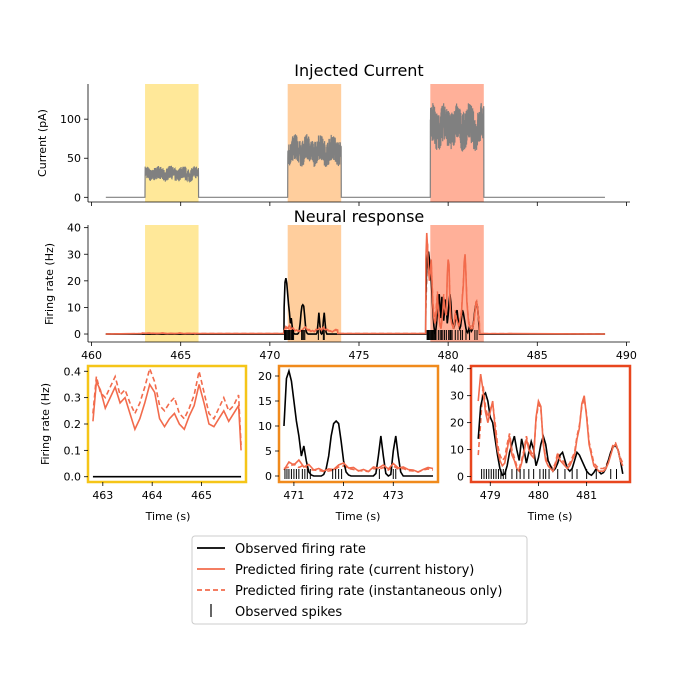 The width and height of the screenshot is (700, 700). Describe the element at coordinates (293, 495) in the screenshot. I see `inset2-xtick-label: 471` at that location.